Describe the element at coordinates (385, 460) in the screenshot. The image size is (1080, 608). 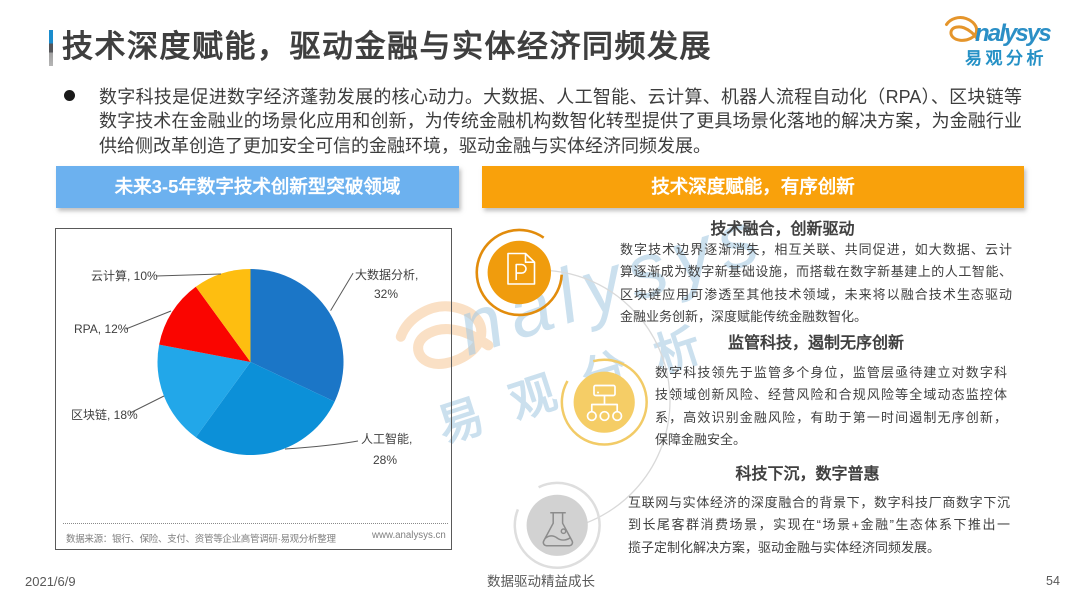
I see `svg-text: 28%` at that location.